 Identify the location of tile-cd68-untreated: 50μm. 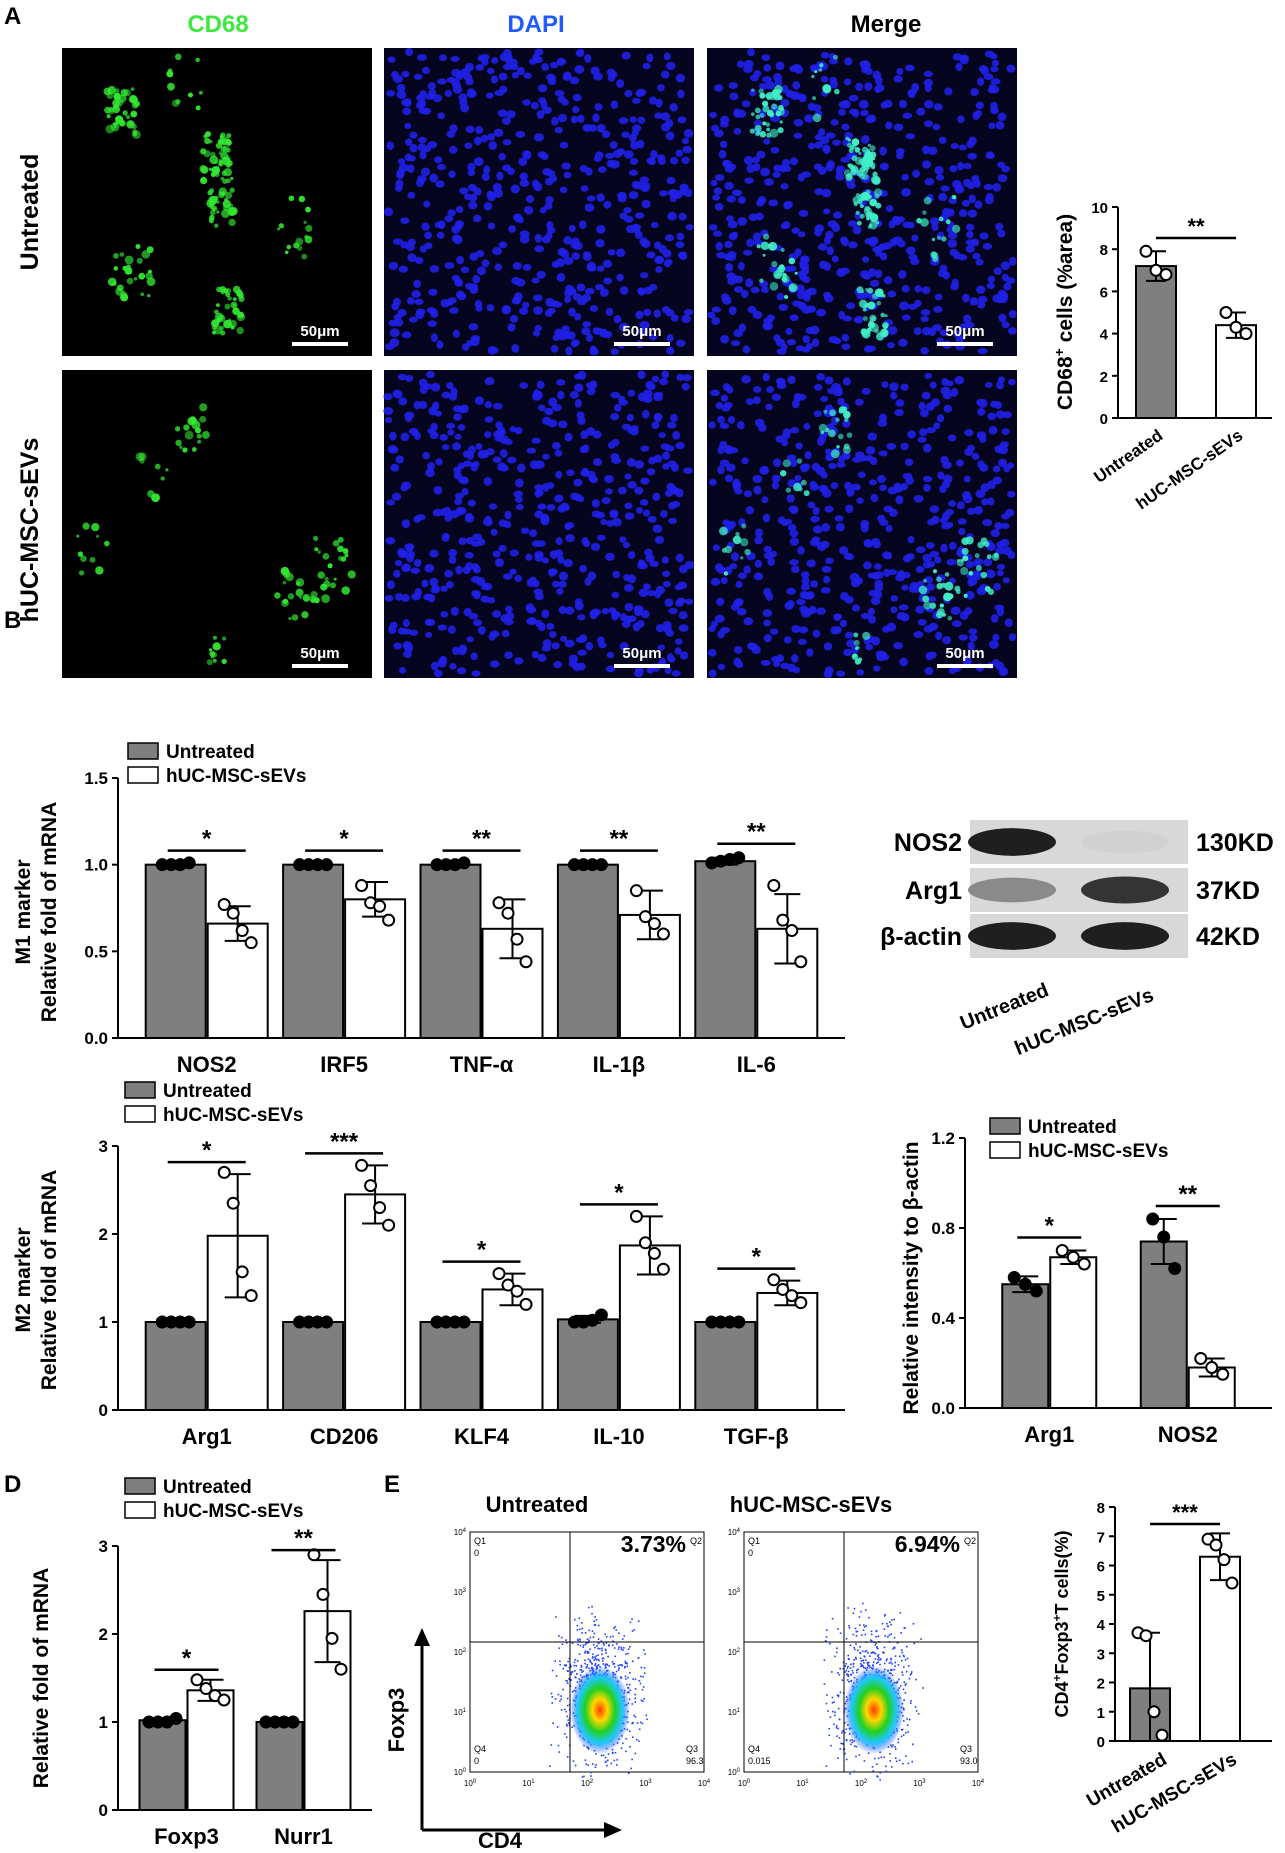
(217, 202).